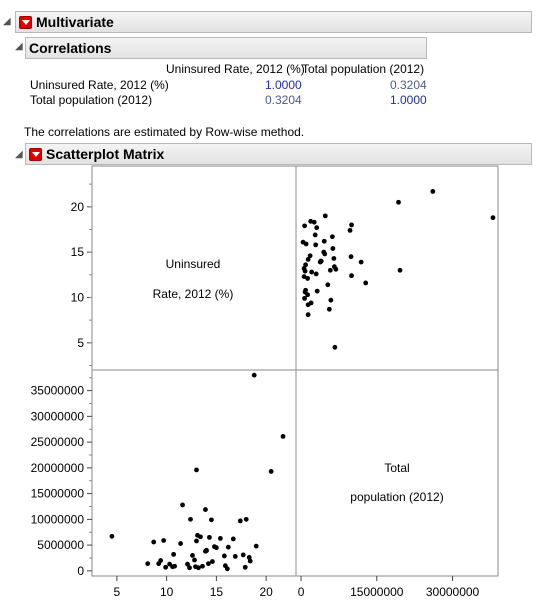 The image size is (548, 613). What do you see at coordinates (19, 154) in the screenshot?
I see `collapse-scatterplot-icon: ◢` at bounding box center [19, 154].